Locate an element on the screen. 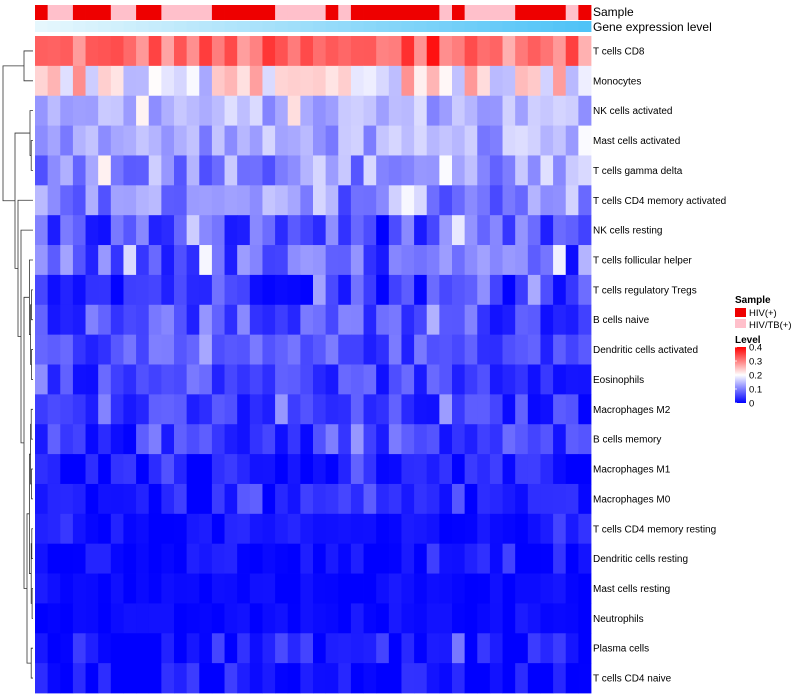  legend-level-tick-label: 0.1 is located at coordinates (755, 390).